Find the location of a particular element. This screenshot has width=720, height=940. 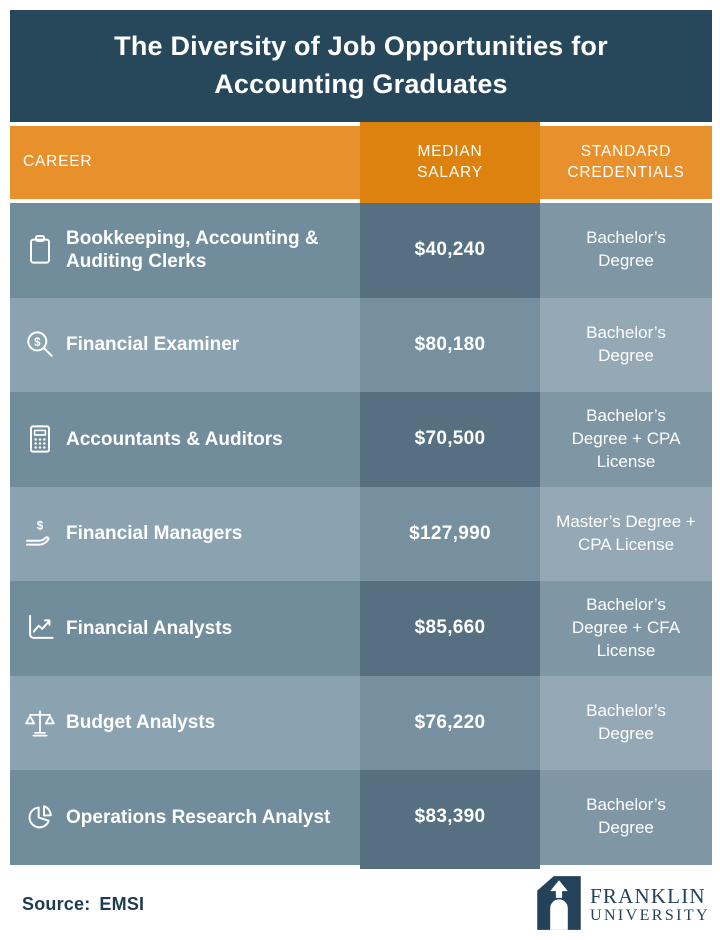

money-hand-icon: $ is located at coordinates (40, 534).